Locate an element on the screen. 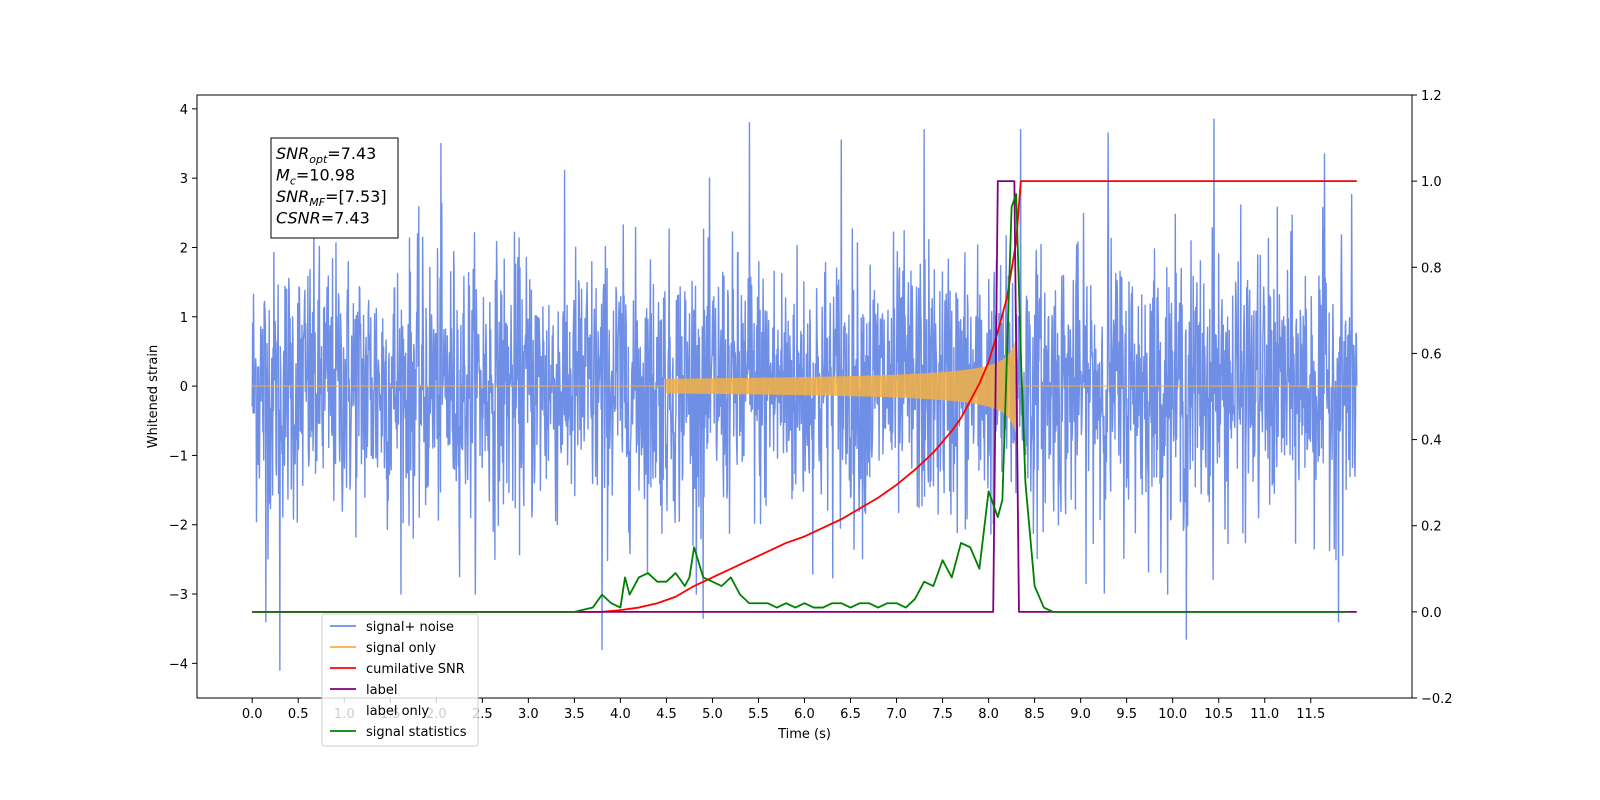 This screenshot has width=1600, height=800. legend-entry-0: signal+ noise is located at coordinates (410, 627).